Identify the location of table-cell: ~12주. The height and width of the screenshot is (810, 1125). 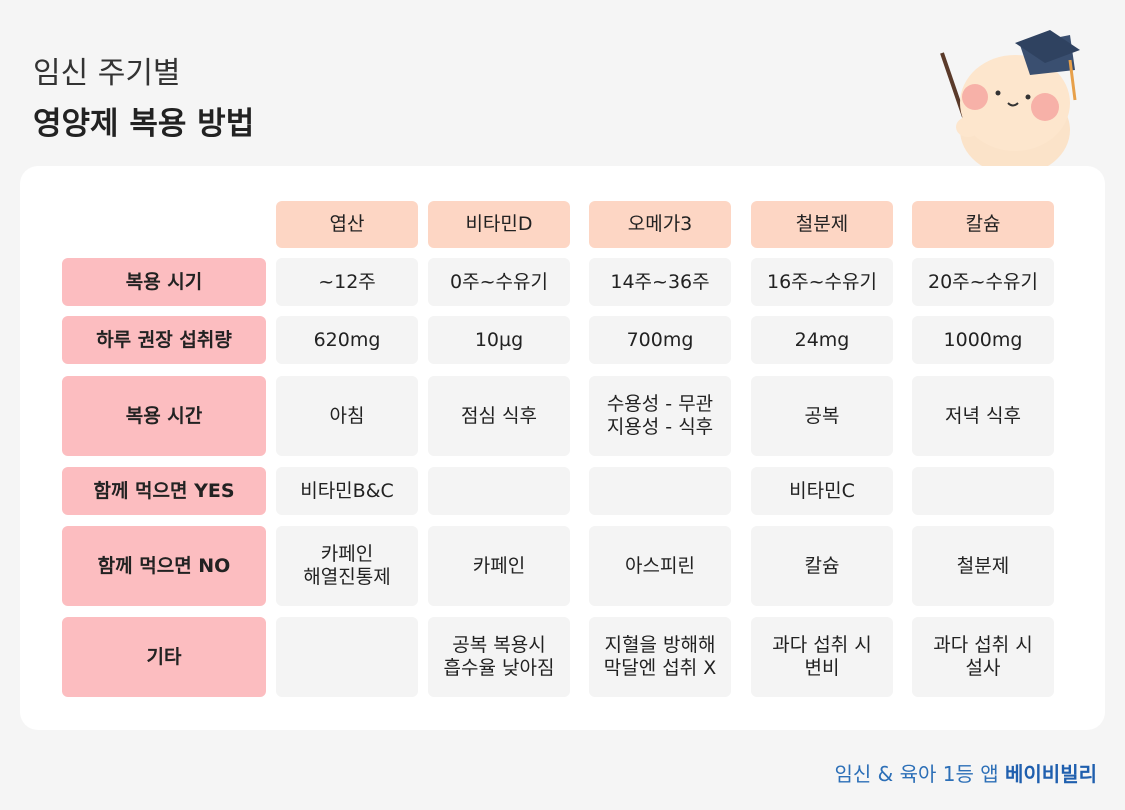
(347, 282).